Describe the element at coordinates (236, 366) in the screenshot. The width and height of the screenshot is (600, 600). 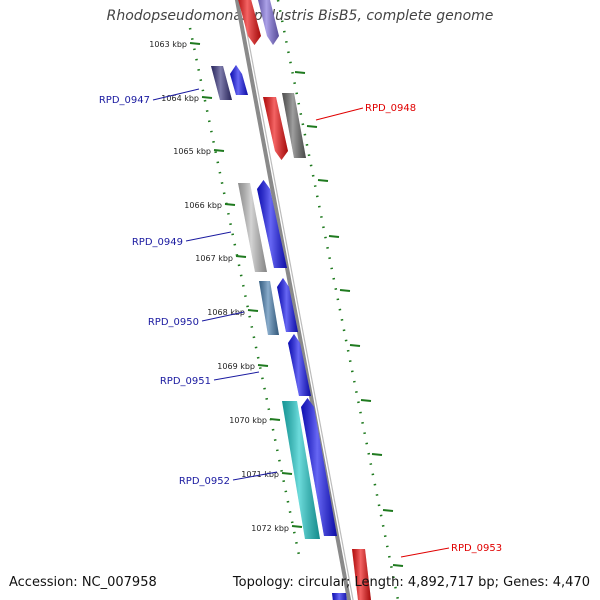
I see `tick-label: 1069 kbp` at that location.